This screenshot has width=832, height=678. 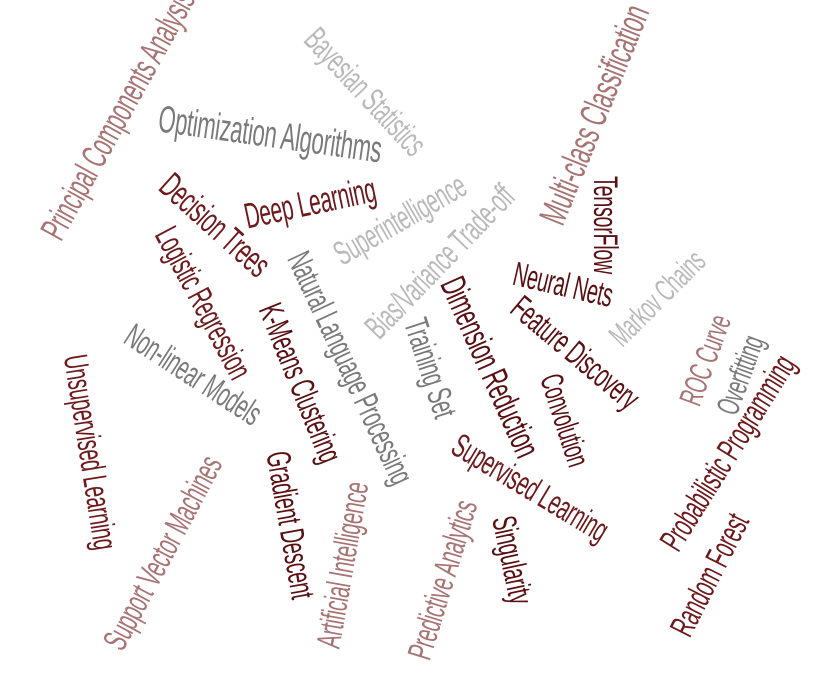 I want to click on word-gradient-descent: Gradient Descent, so click(x=290, y=525).